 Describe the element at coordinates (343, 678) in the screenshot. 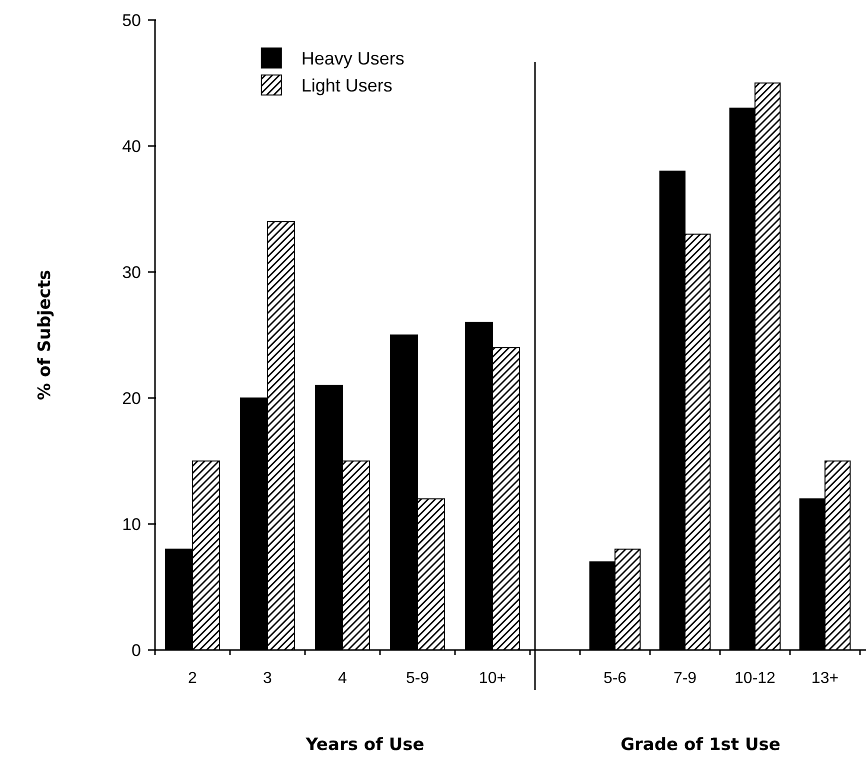

I see `x-tick-label: 4` at that location.